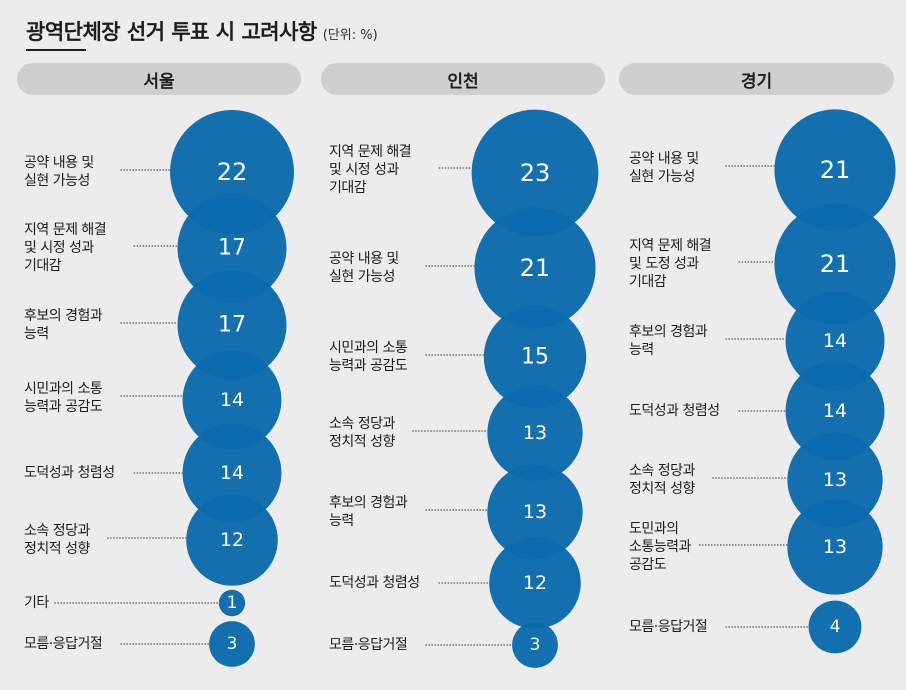  What do you see at coordinates (350, 35) in the screenshot?
I see `chart-unit: (단위: %)` at bounding box center [350, 35].